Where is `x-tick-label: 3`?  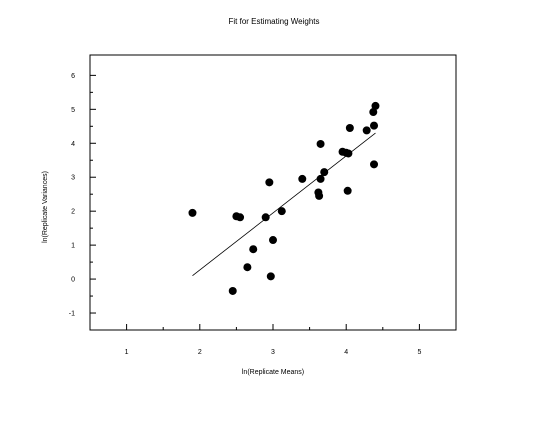
x-tick-label: 3 is located at coordinates (273, 352).